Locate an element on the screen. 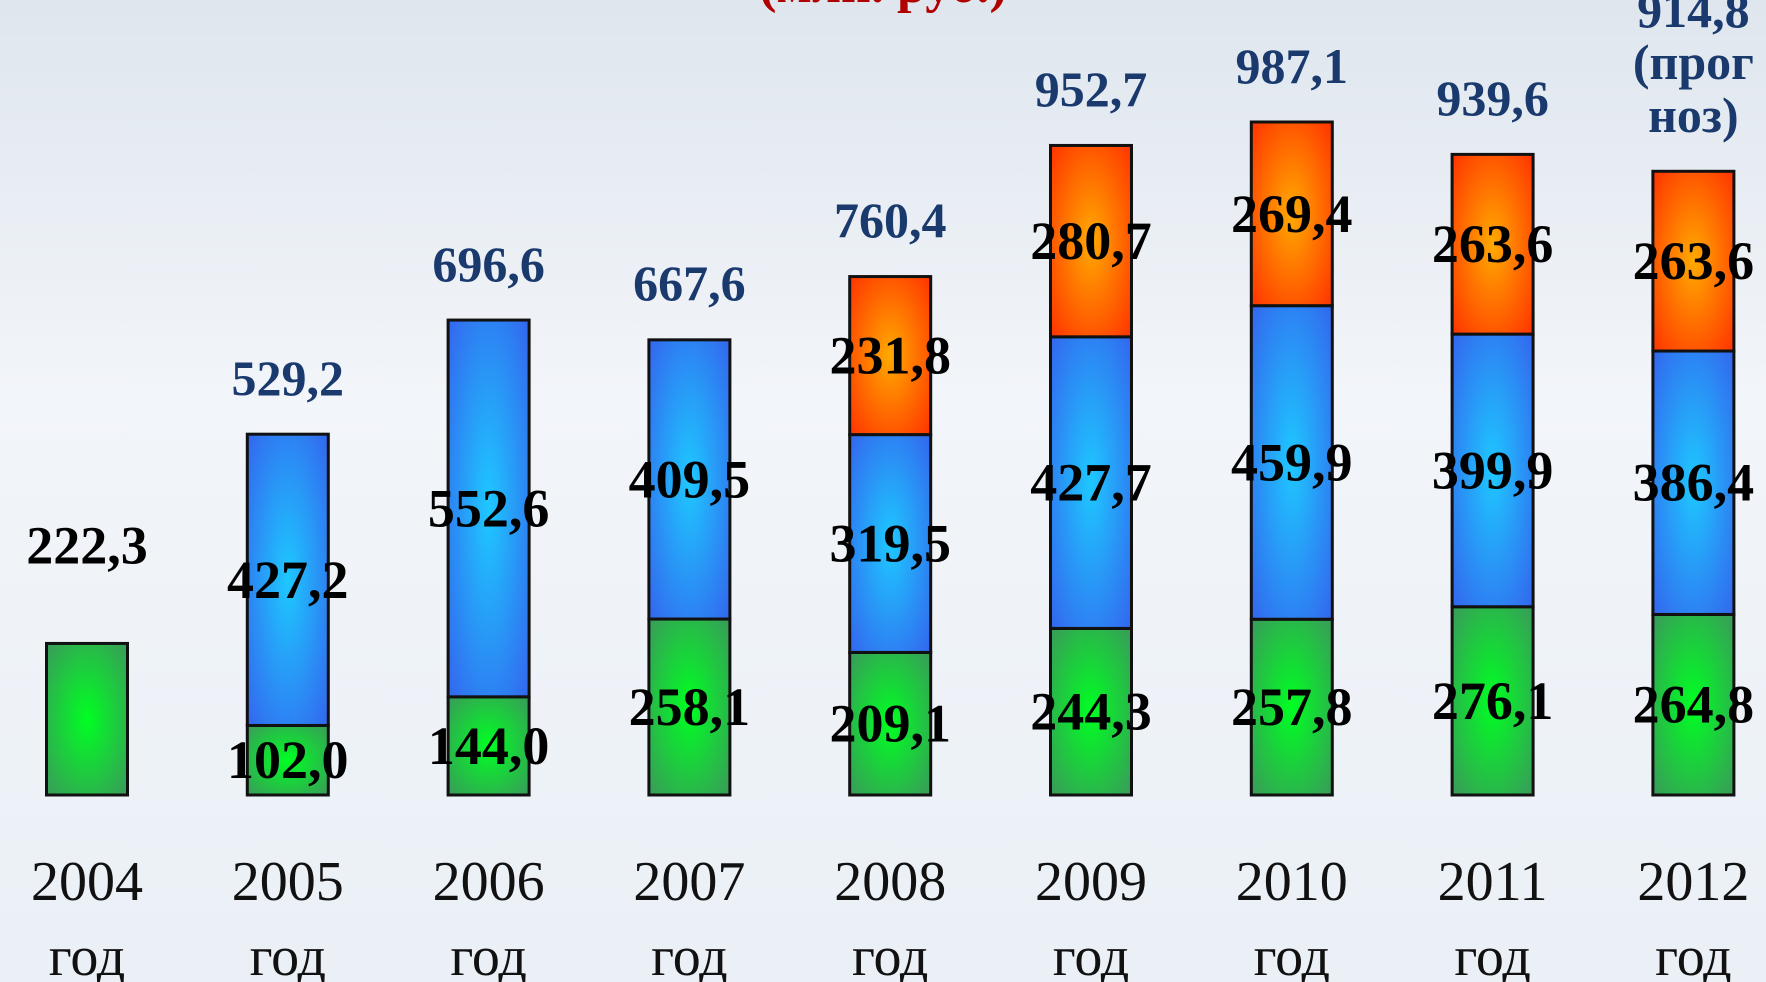 Image resolution: width=1766 pixels, height=982 pixels. value-label: 427,7 is located at coordinates (1091, 483).